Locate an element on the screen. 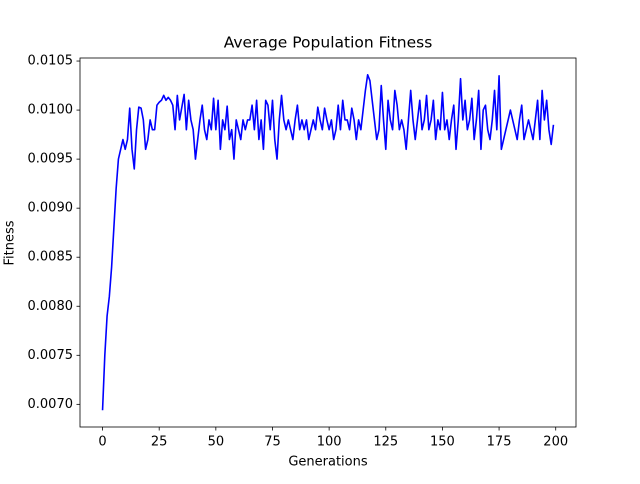  x-tick-label: 100 is located at coordinates (329, 442).